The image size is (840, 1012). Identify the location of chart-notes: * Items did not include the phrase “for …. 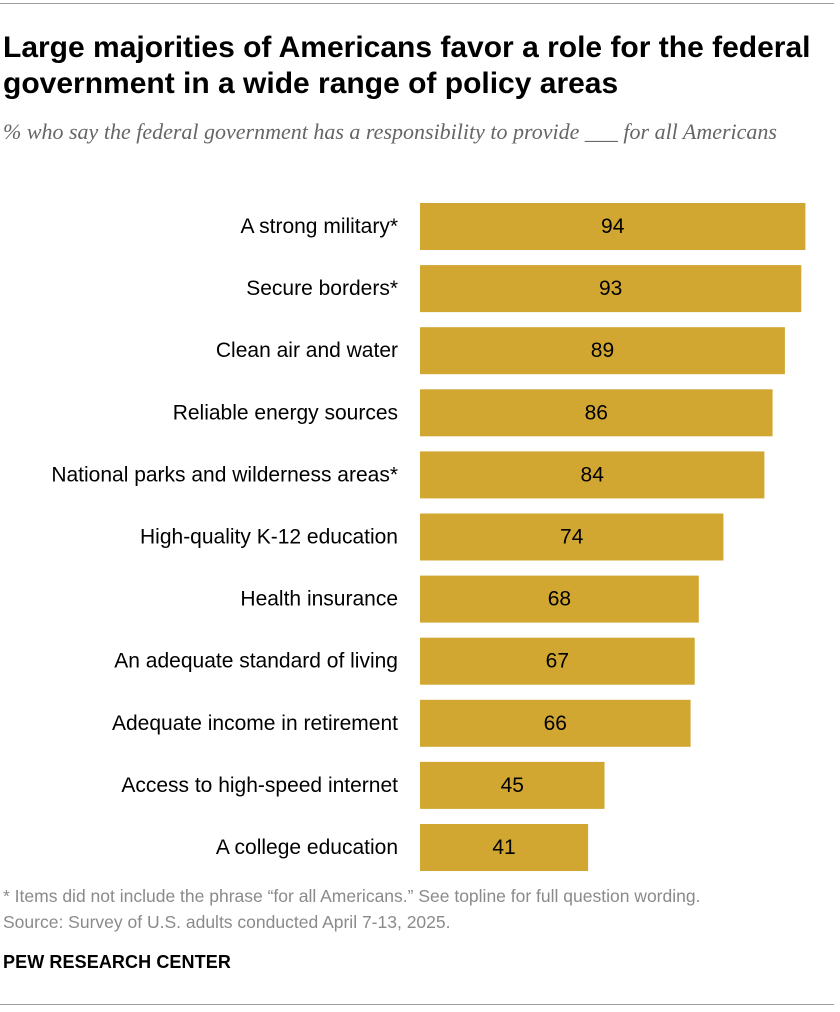
(420, 909).